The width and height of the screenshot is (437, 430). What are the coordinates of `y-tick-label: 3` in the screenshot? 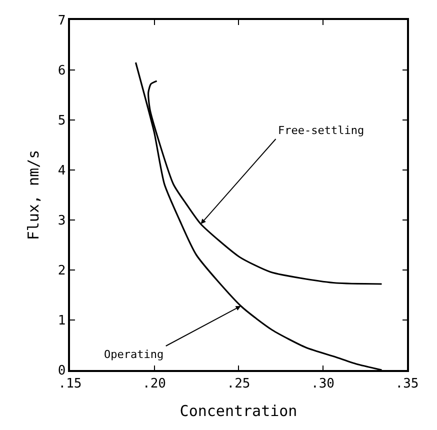 It's located at (62, 221).